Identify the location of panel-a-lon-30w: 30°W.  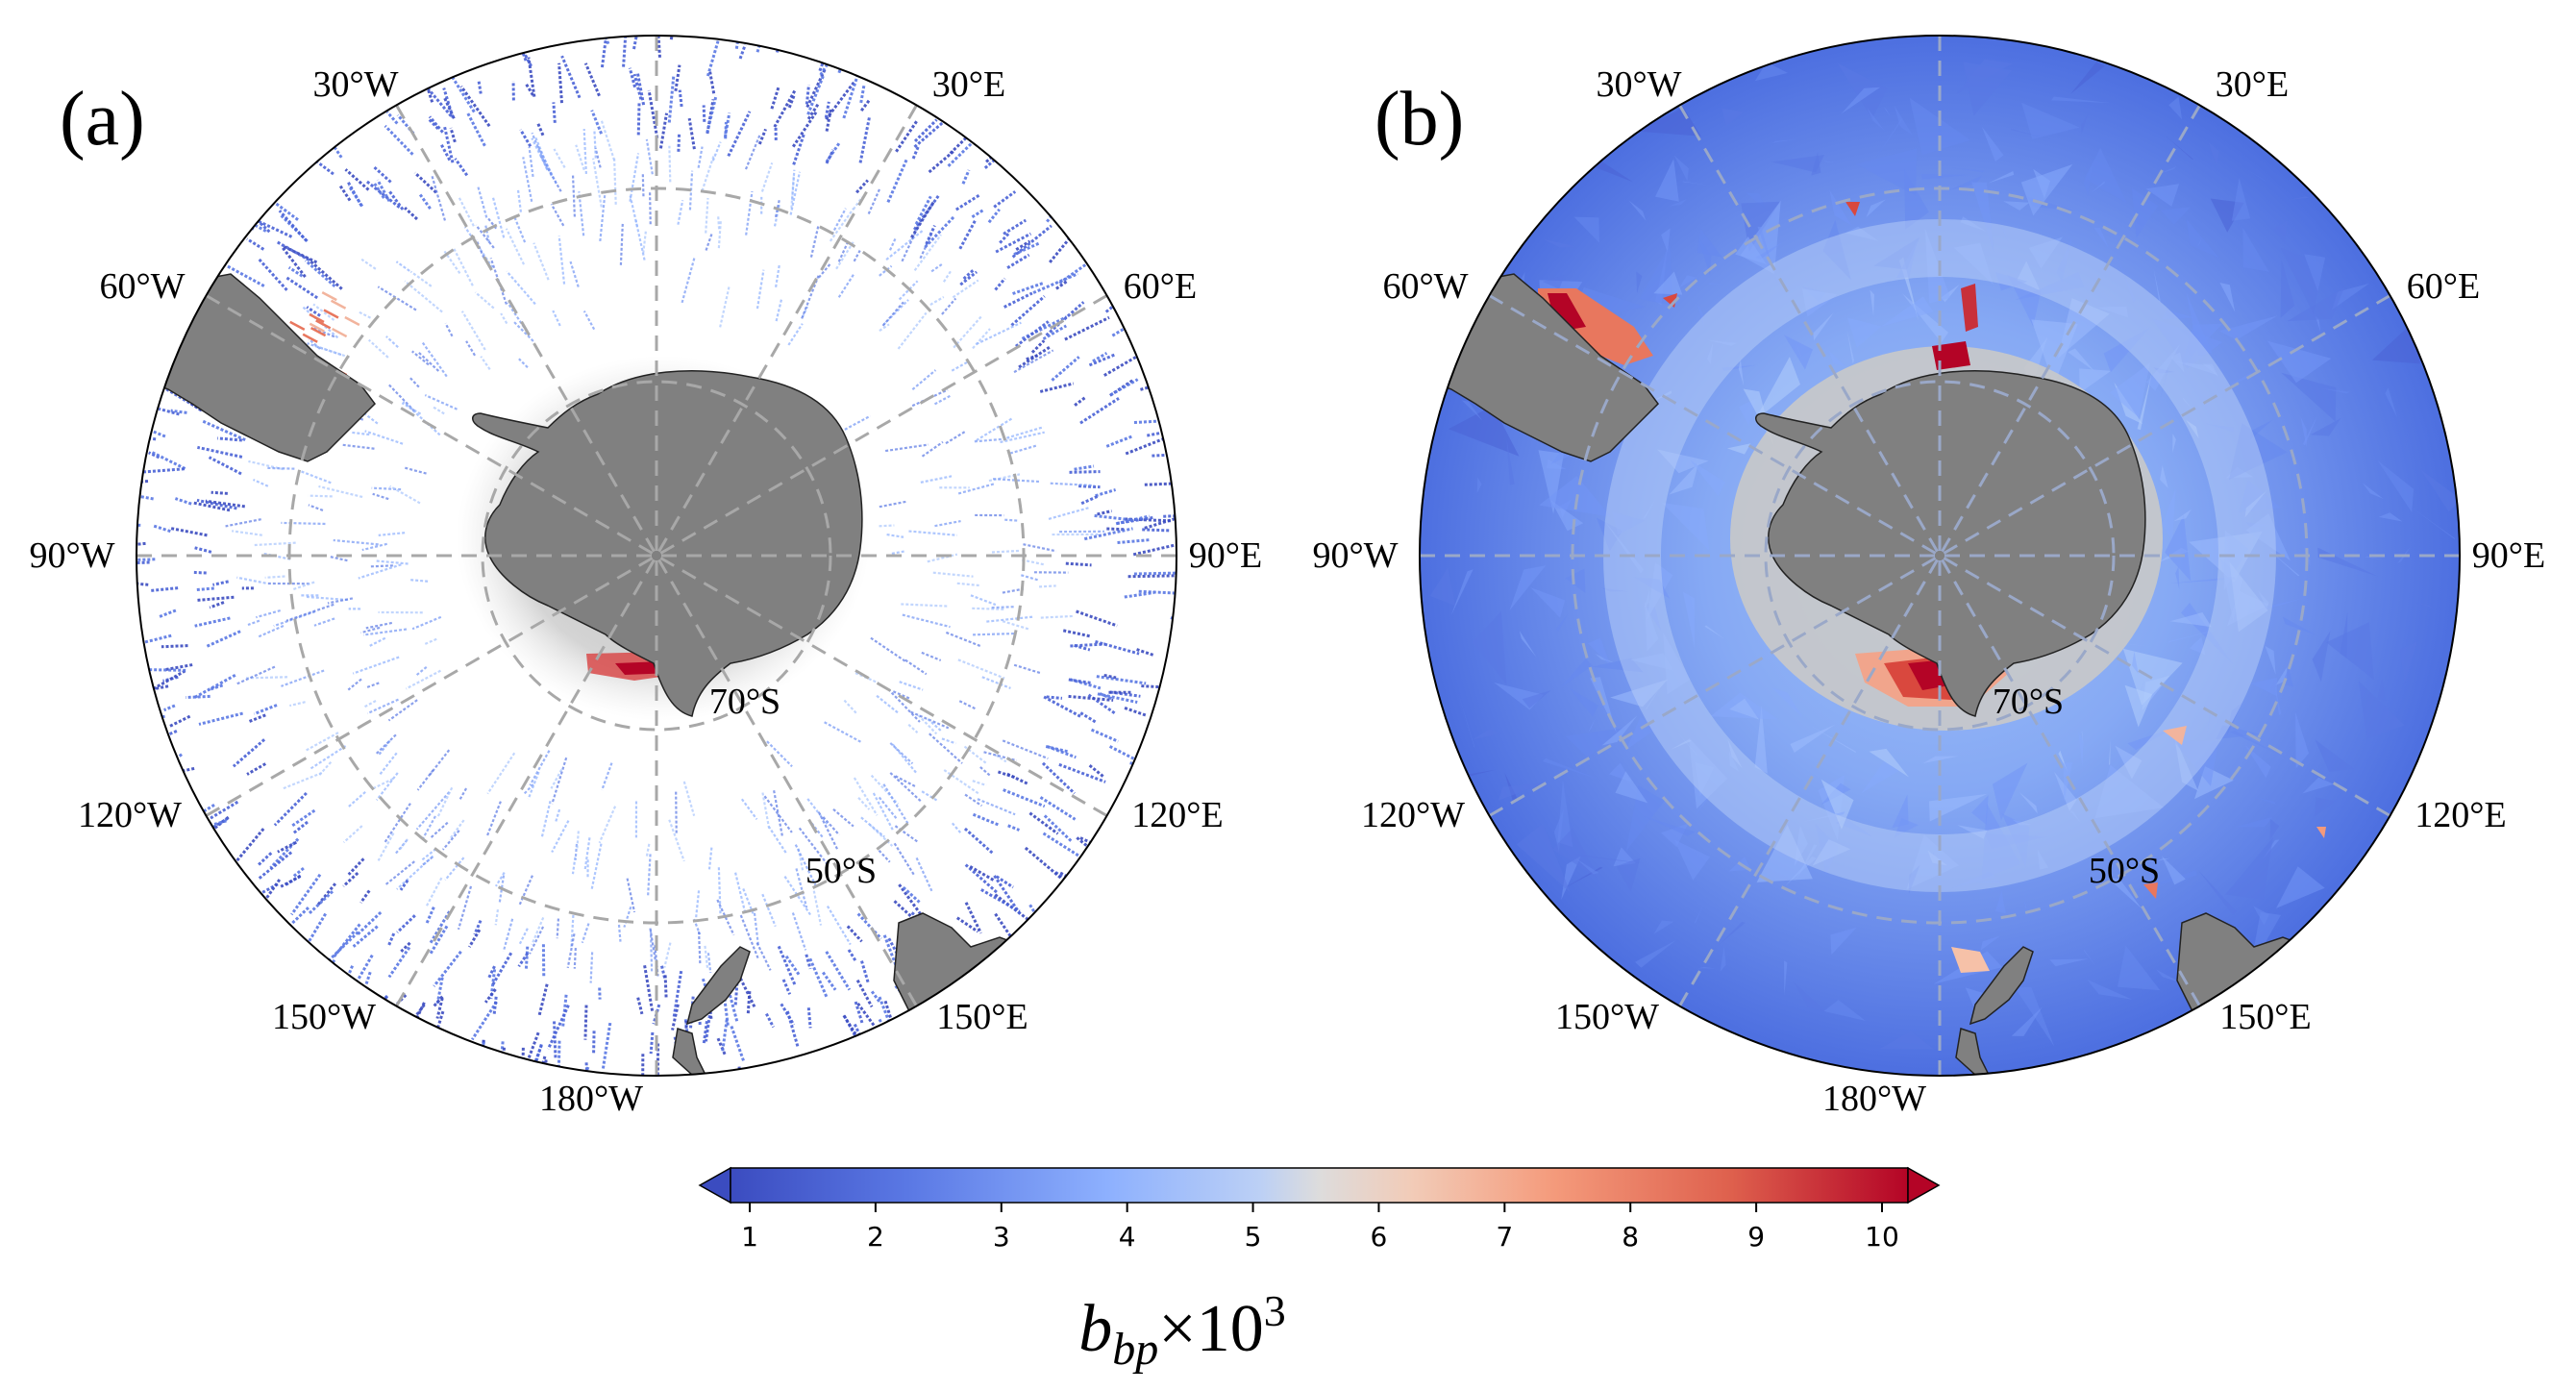
(355, 85).